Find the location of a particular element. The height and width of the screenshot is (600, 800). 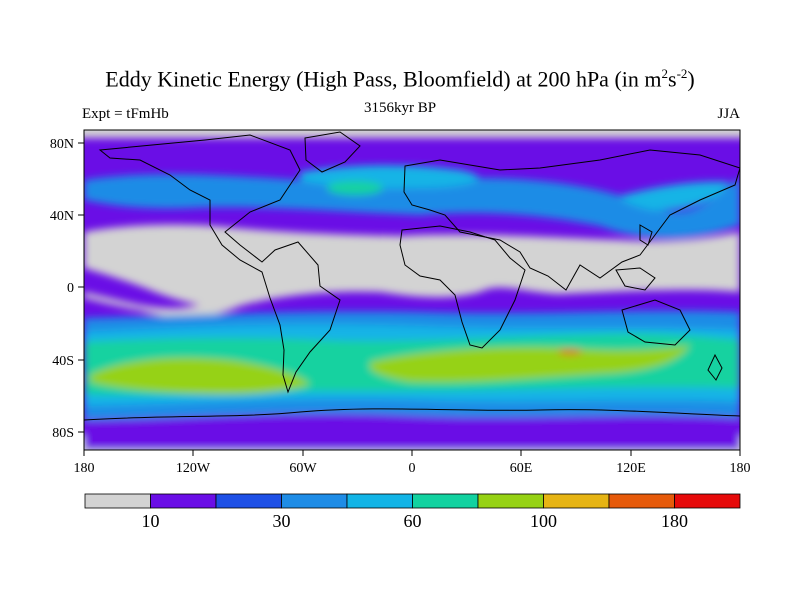

lon-label: 60E is located at coordinates (521, 468).